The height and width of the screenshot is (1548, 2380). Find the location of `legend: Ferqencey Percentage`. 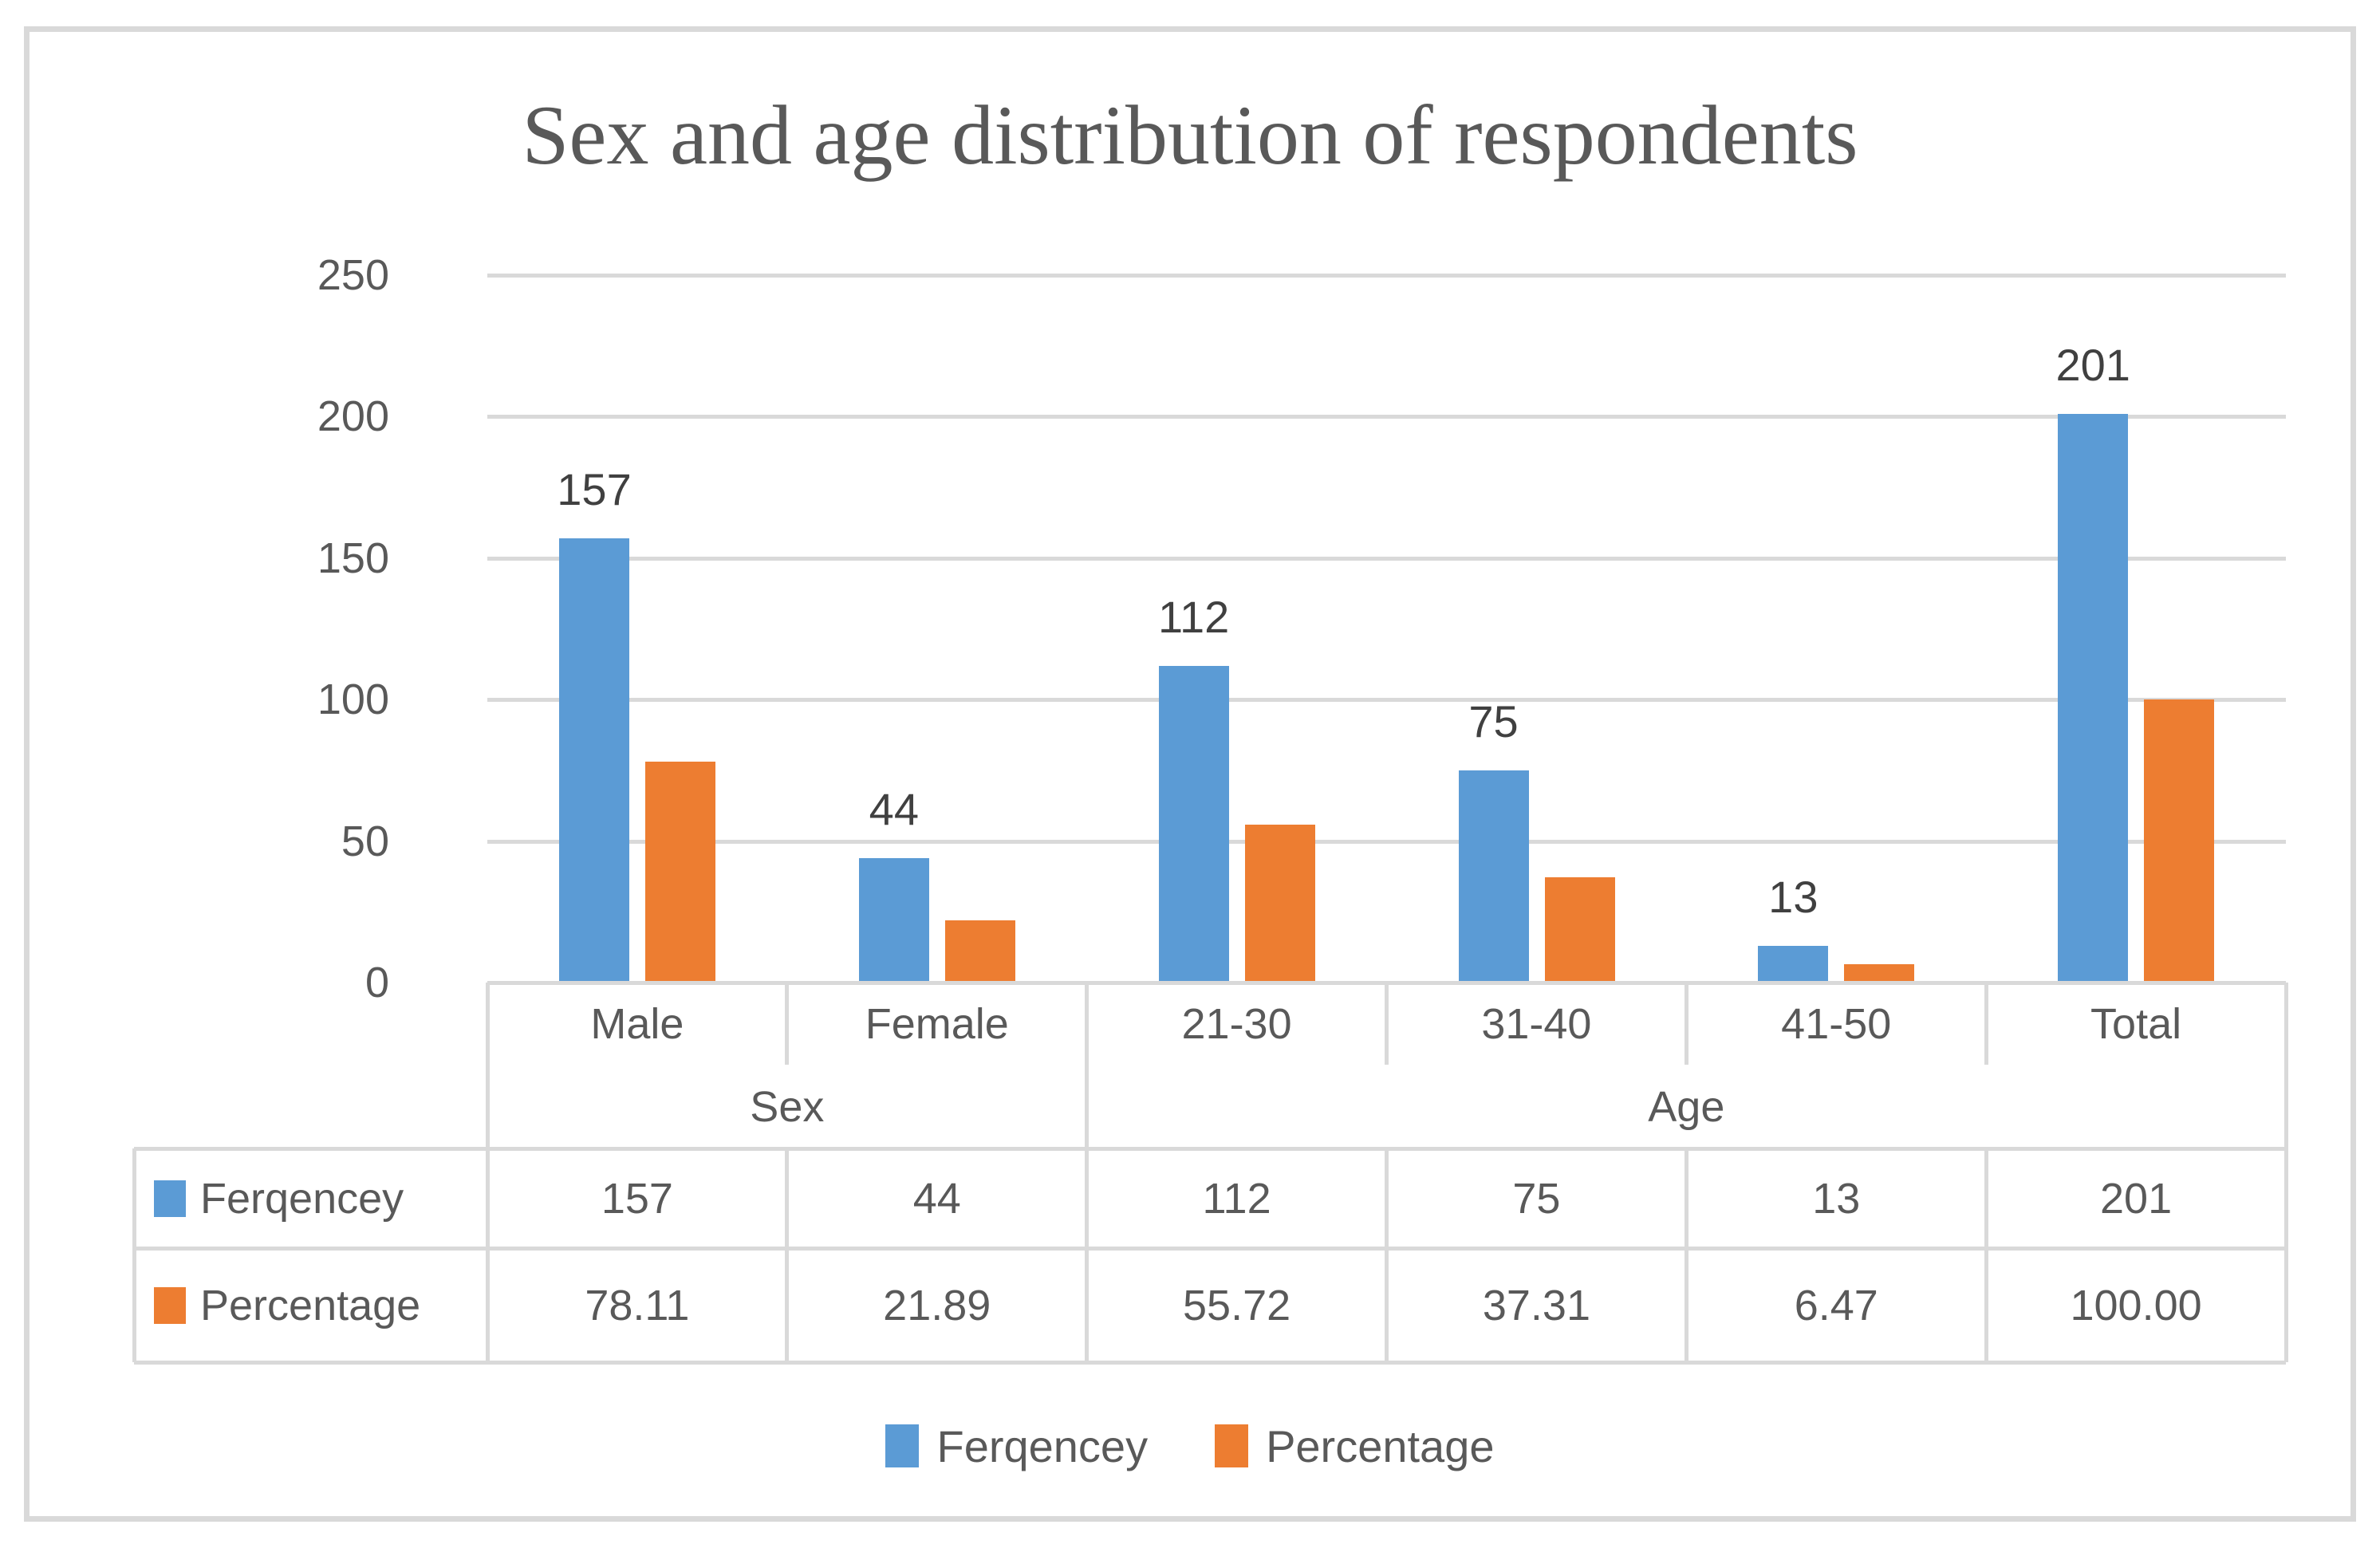

legend: Ferqencey Percentage is located at coordinates (1190, 1446).